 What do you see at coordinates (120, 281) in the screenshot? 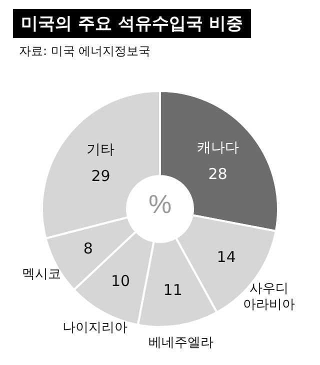
I see `data-label: 10` at bounding box center [120, 281].